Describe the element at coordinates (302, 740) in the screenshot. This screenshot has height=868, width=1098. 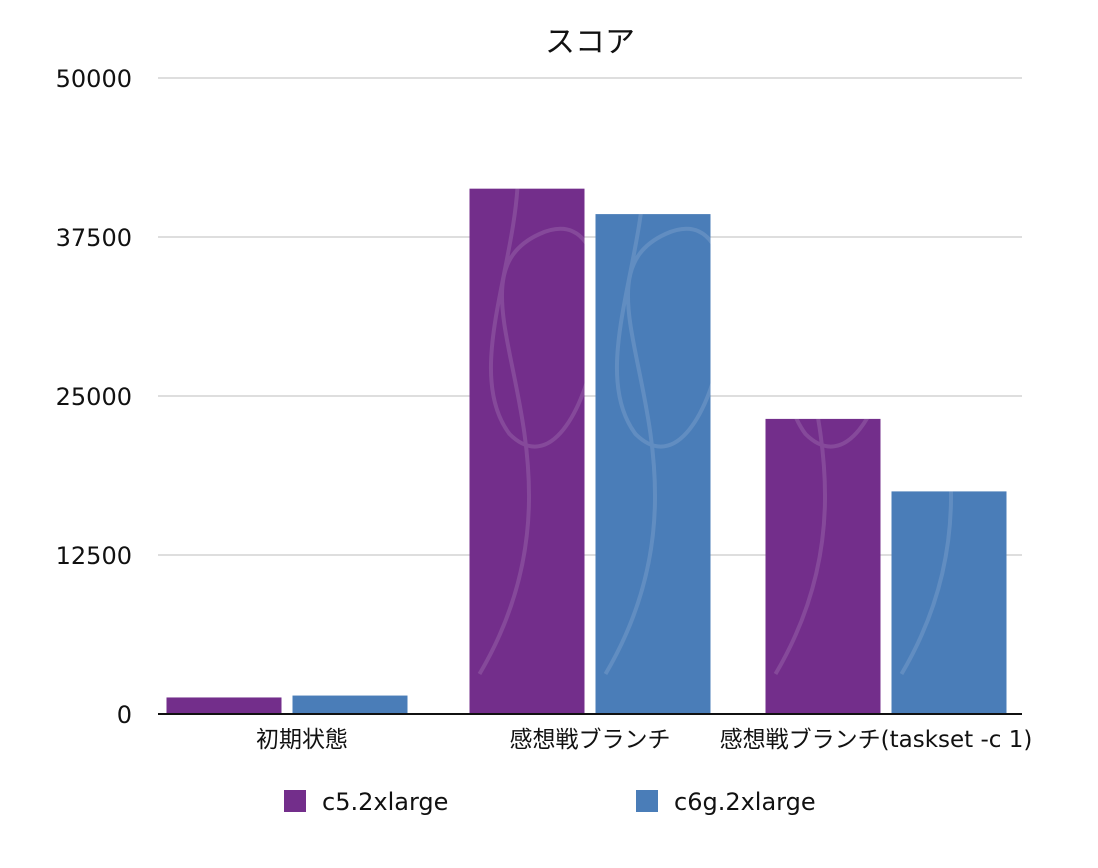
I see `x-tick-label: 初期状態` at that location.